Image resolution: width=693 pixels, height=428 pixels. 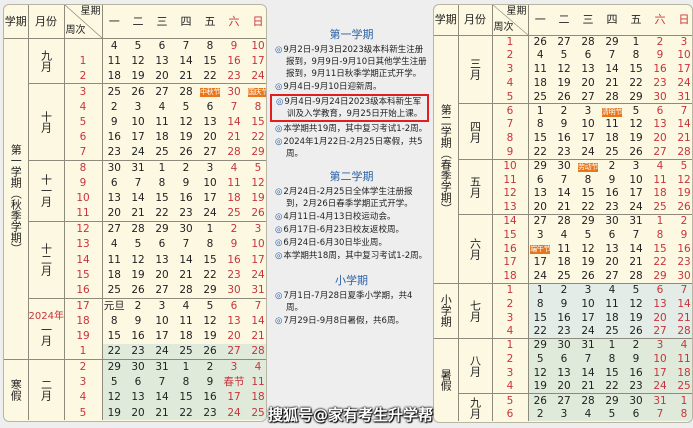 What do you see at coordinates (114, 167) in the screenshot?
I see `day-cell: 30` at bounding box center [114, 167].